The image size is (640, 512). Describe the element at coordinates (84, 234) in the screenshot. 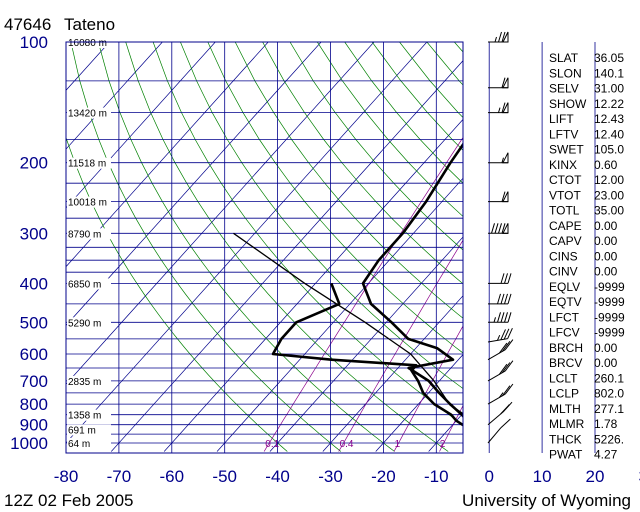

I see `height-label: 8790 m` at that location.